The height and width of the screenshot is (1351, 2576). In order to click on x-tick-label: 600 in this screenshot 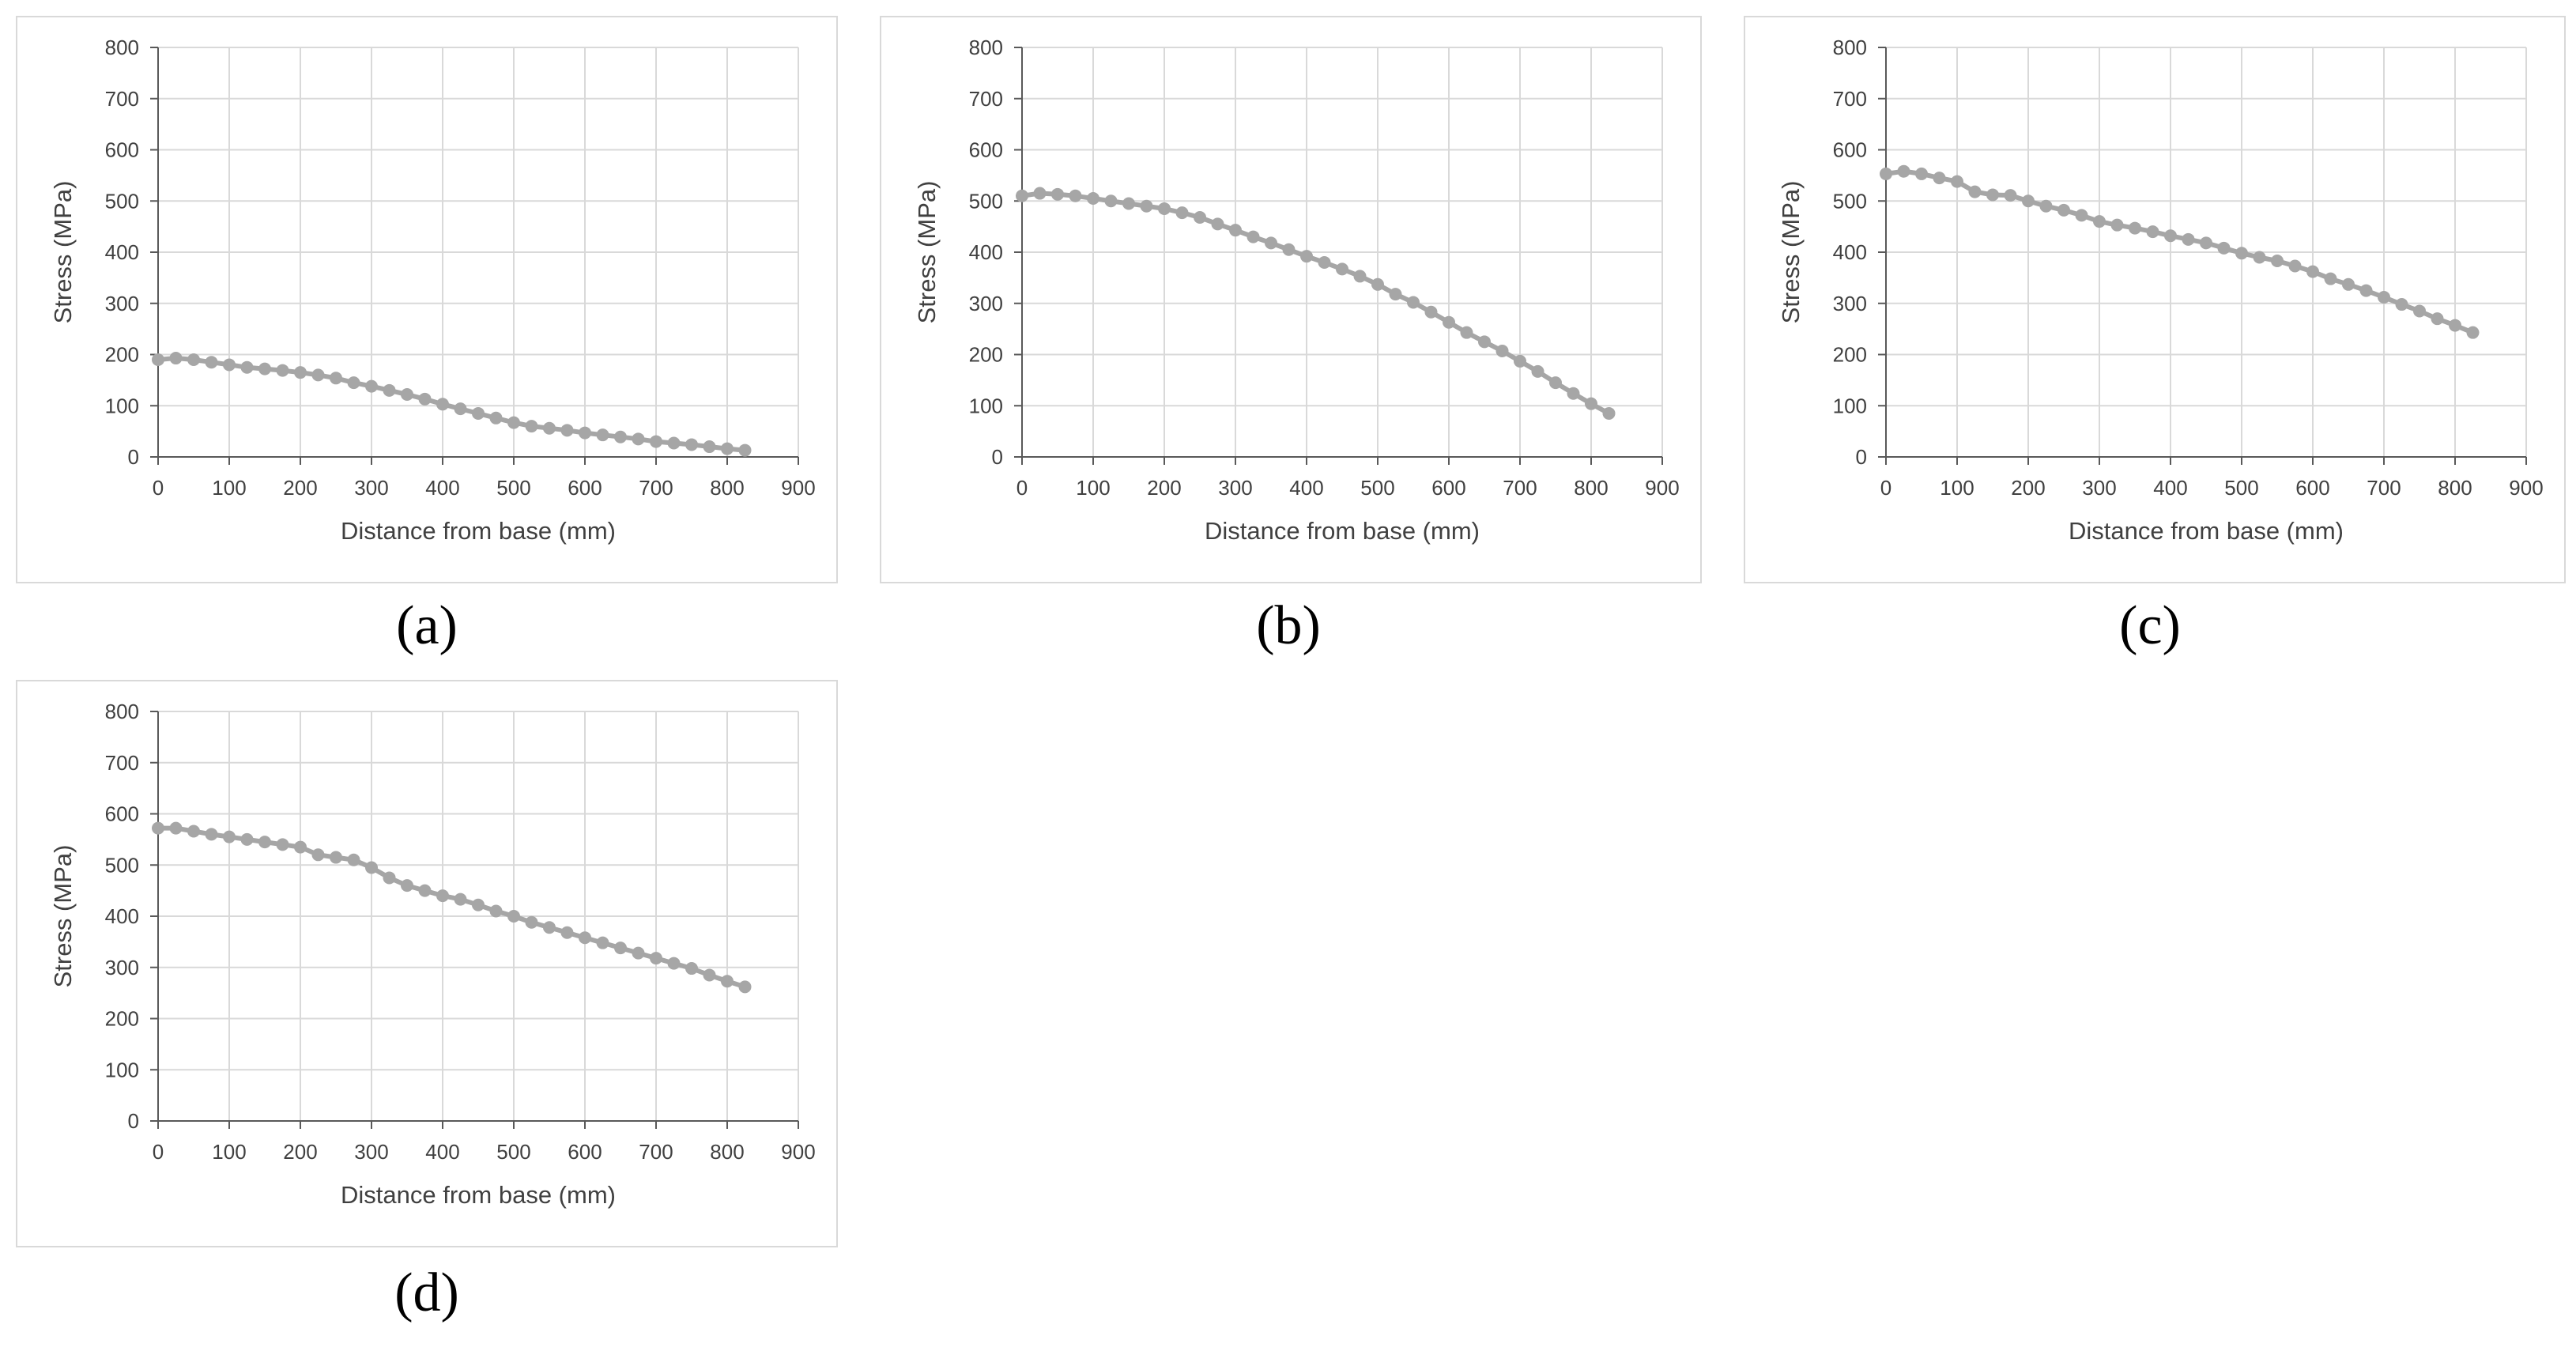, I will do `click(585, 488)`.